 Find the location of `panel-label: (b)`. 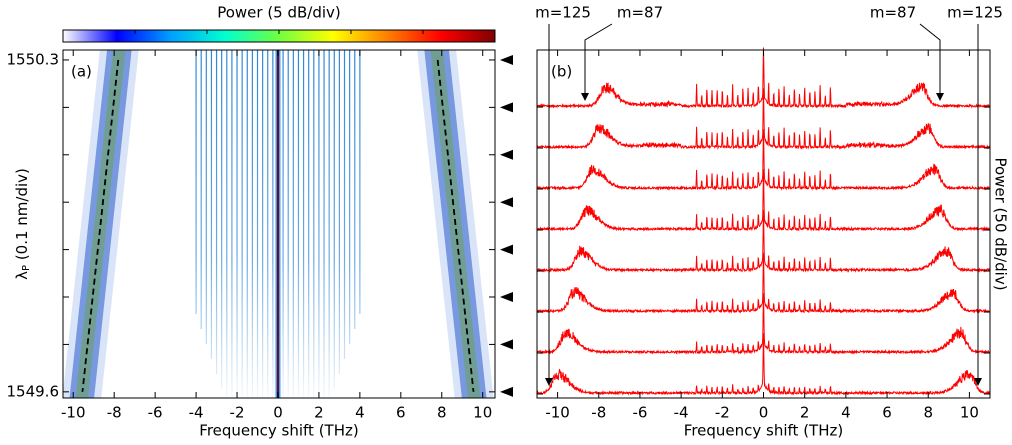

panel-label: (b) is located at coordinates (561, 72).